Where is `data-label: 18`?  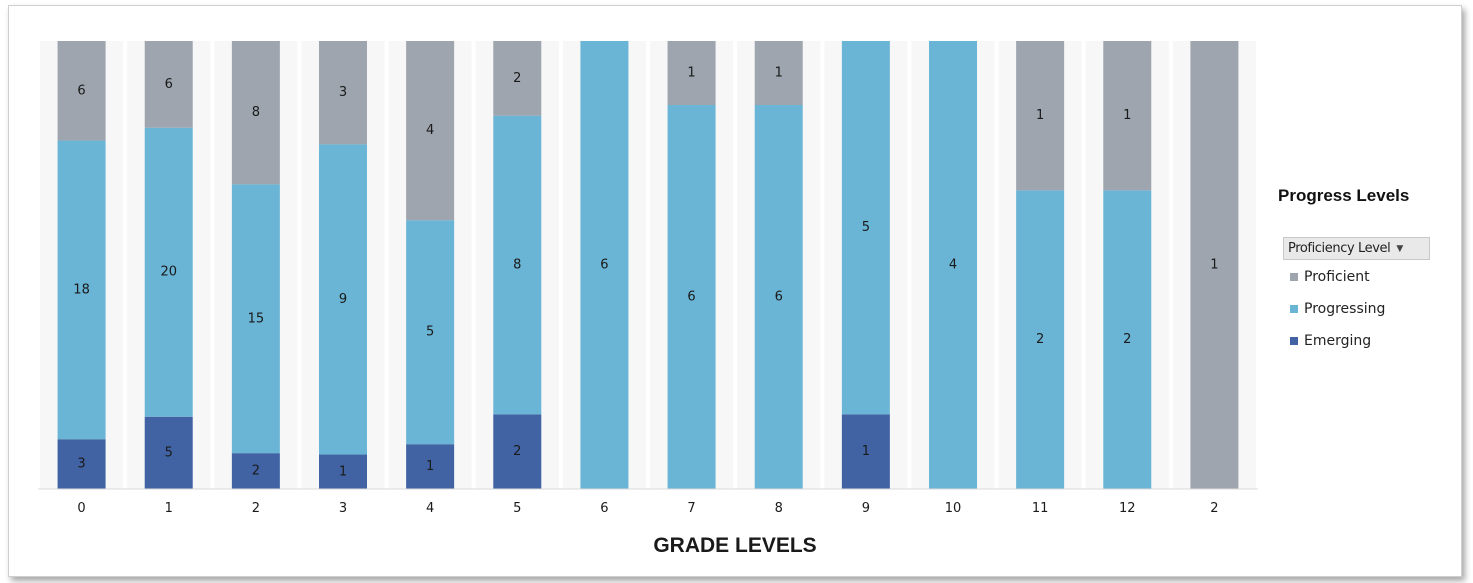
data-label: 18 is located at coordinates (81, 289).